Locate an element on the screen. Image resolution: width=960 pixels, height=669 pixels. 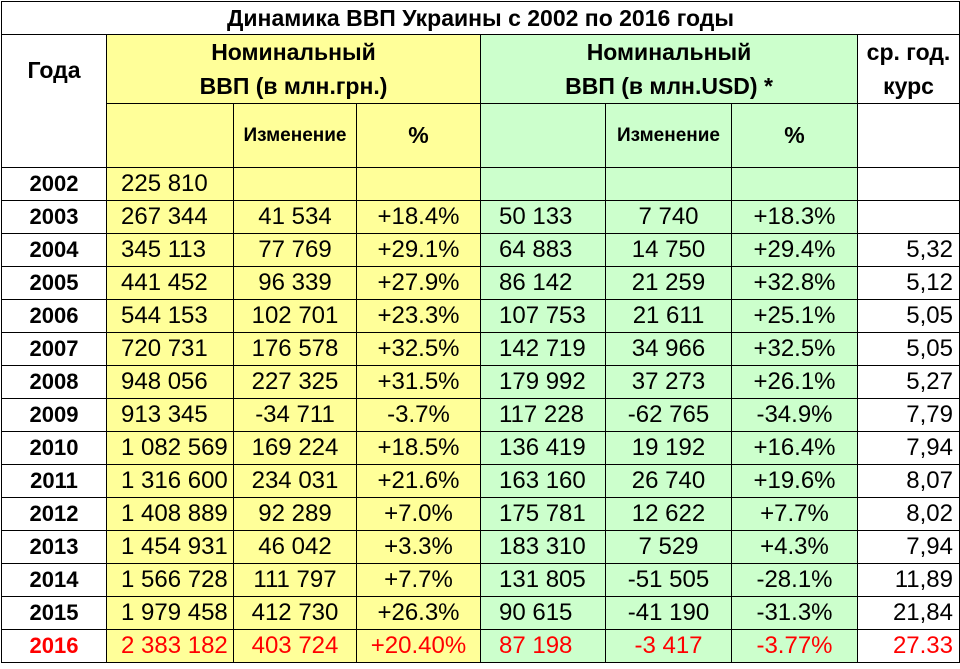
uah-change-cell: -34 711 is located at coordinates (295, 415).